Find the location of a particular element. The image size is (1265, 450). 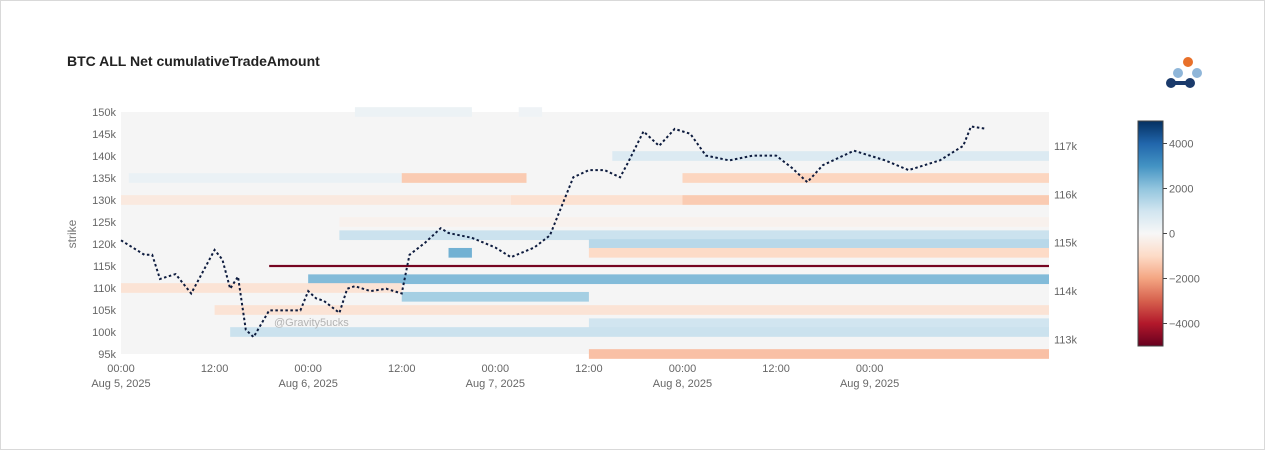

y-tick-label: 125k is located at coordinates (104, 223).